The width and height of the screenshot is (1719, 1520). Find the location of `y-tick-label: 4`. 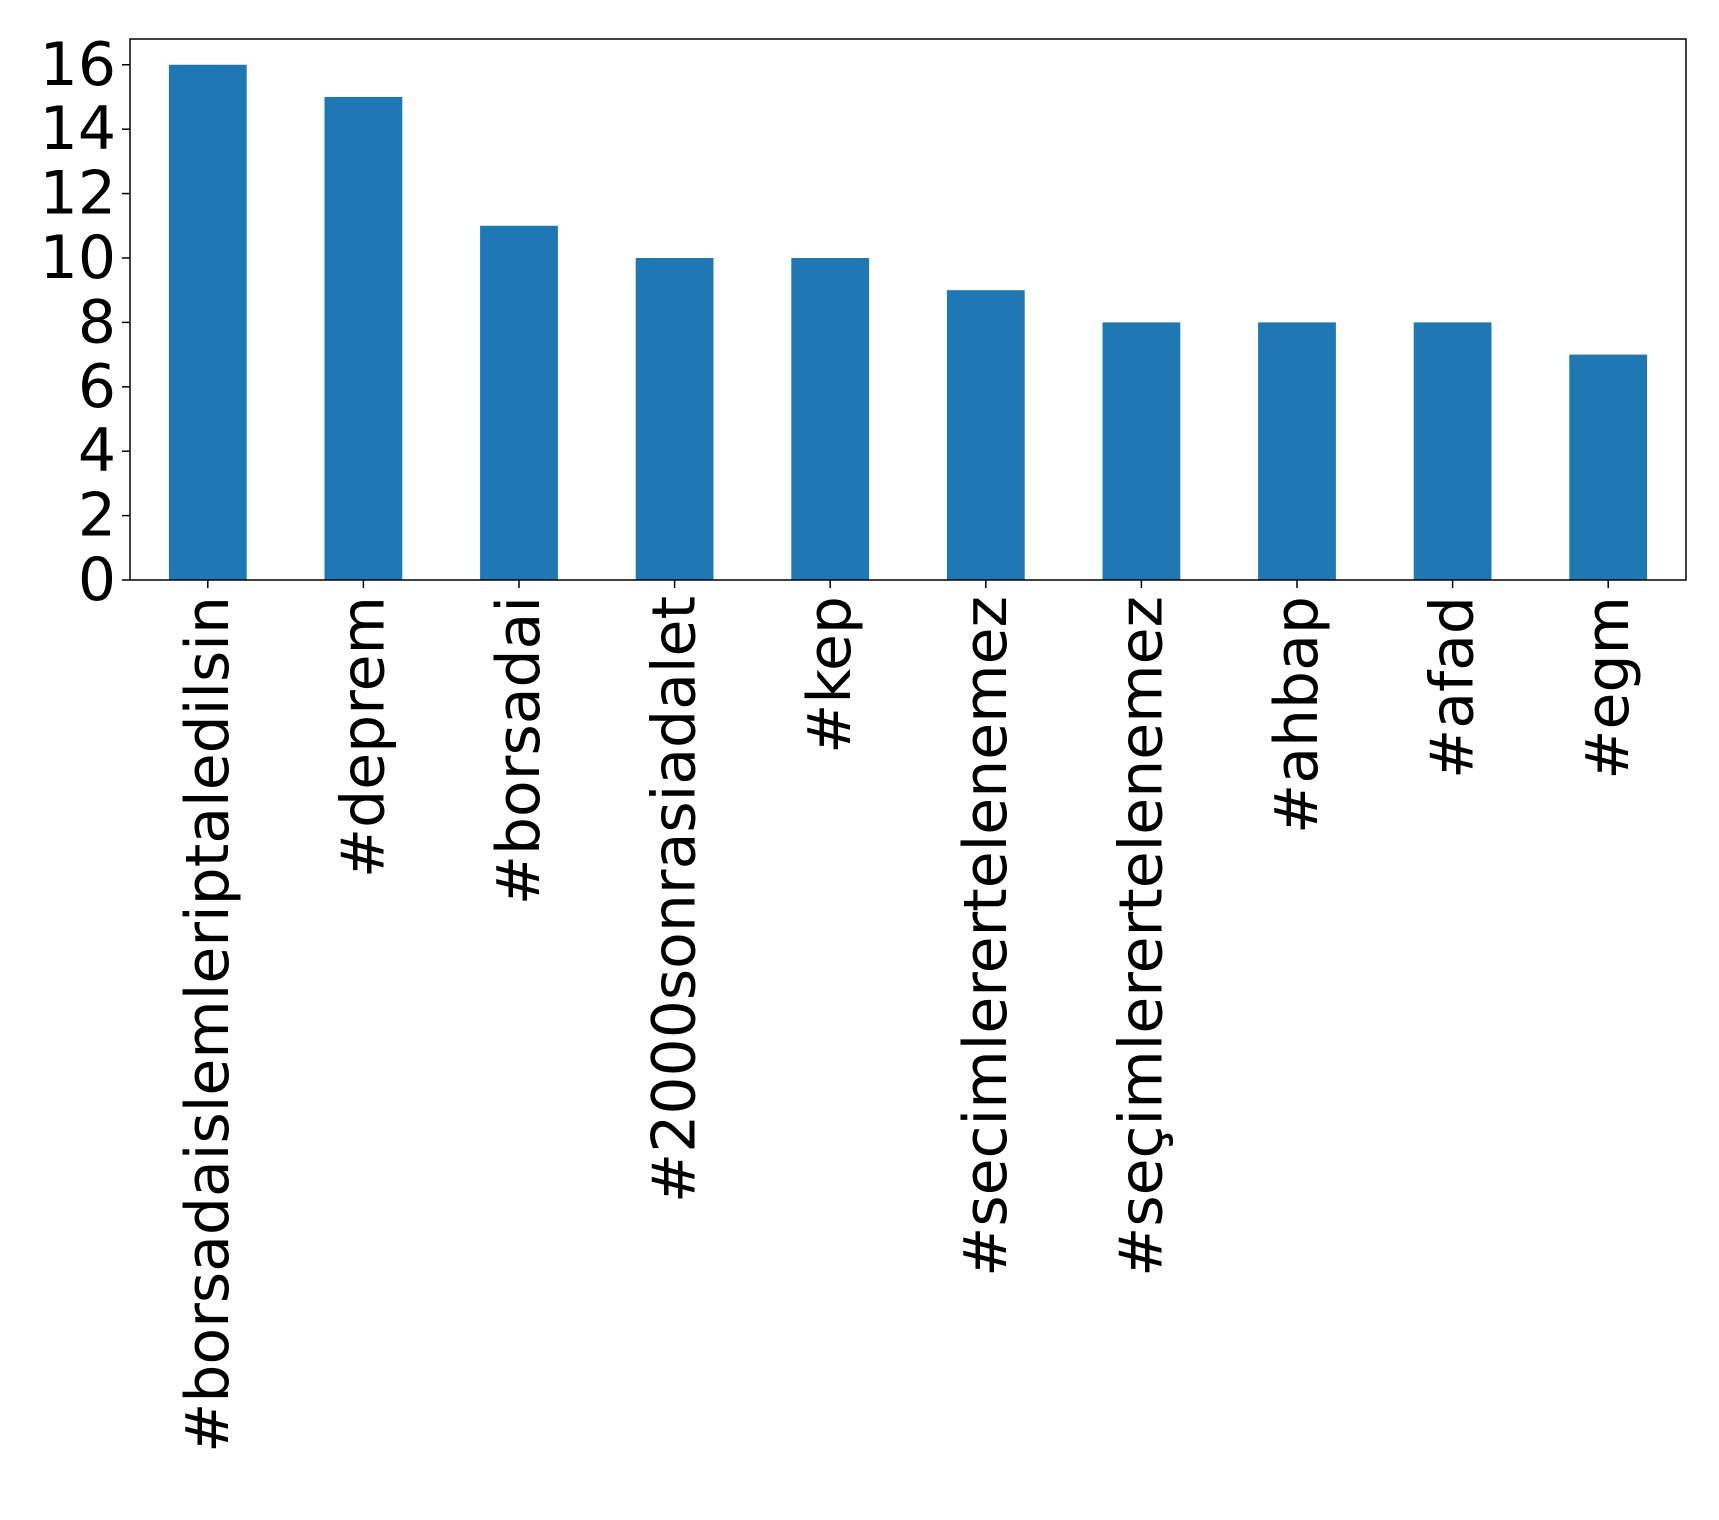

y-tick-label: 4 is located at coordinates (97, 451).